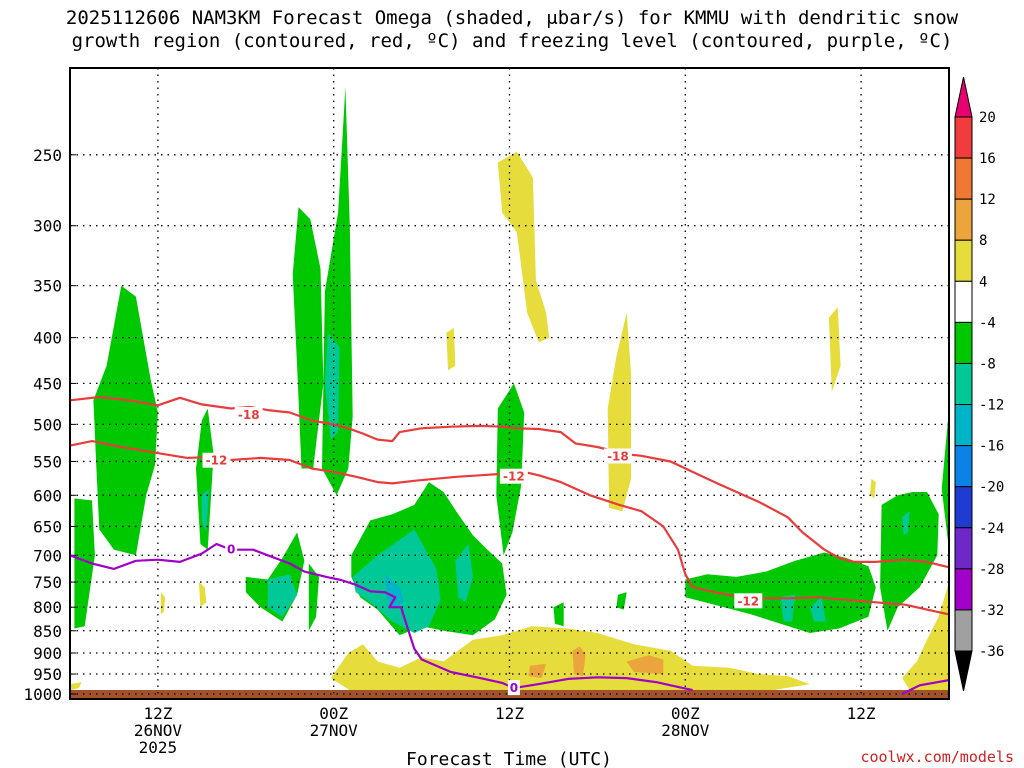 Image resolution: width=1024 pixels, height=768 pixels. What do you see at coordinates (42, 694) in the screenshot?
I see `y-tick-label-1000: 1000` at bounding box center [42, 694].